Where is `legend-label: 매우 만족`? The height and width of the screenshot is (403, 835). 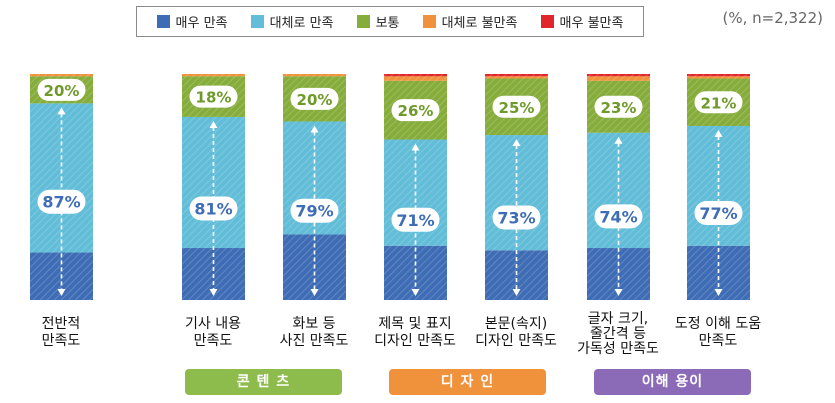
legend-label: 매우 만족 is located at coordinates (201, 23).